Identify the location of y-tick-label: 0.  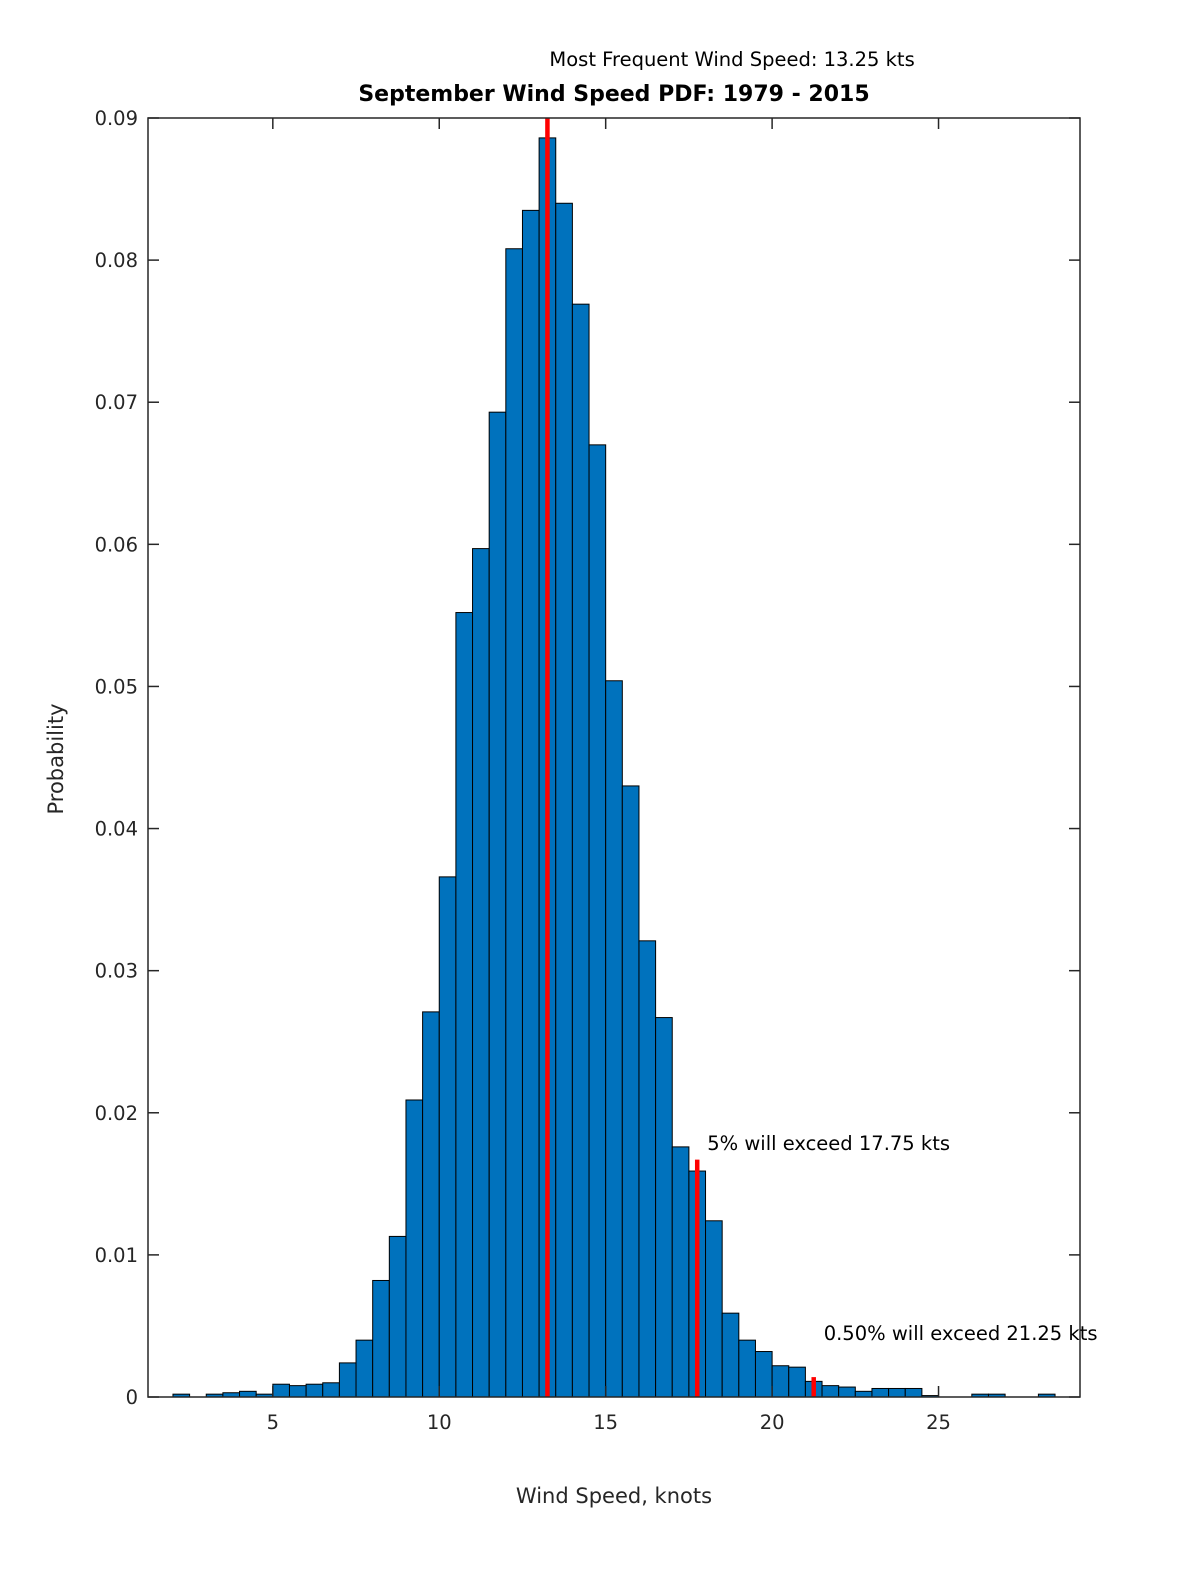
(132, 1397).